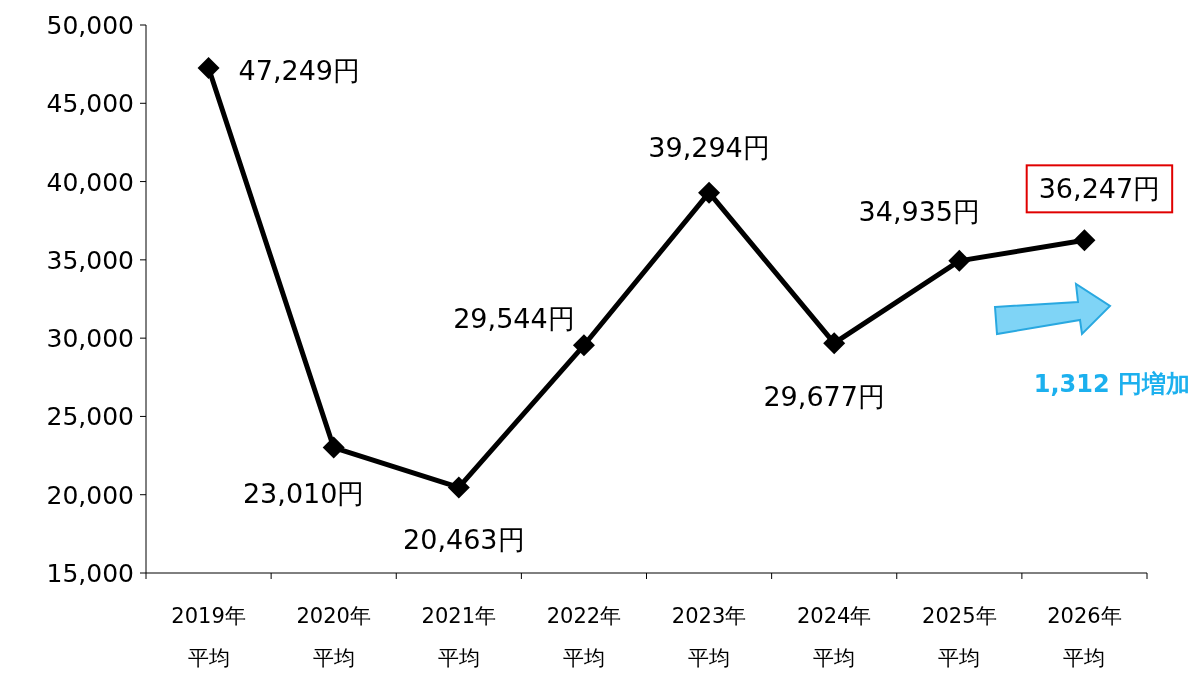 The image size is (1197, 677). Describe the element at coordinates (709, 147) in the screenshot. I see `data-label: 39,294円` at that location.